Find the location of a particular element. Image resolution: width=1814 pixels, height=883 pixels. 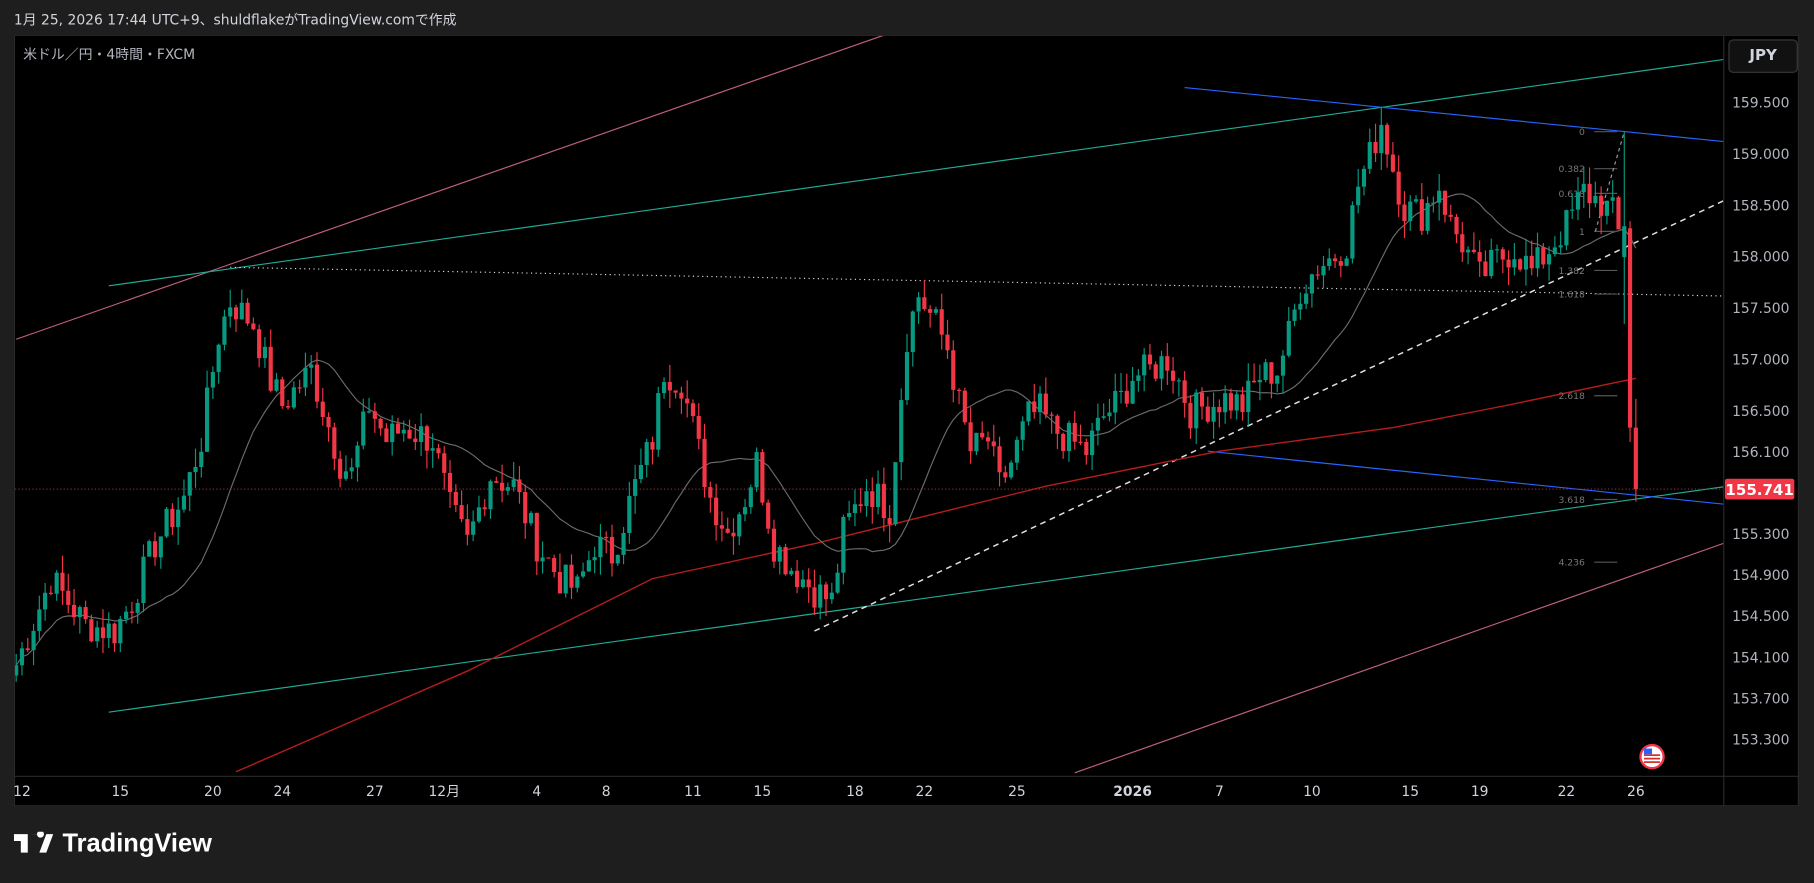

last-price-badge is located at coordinates (1759, 489).